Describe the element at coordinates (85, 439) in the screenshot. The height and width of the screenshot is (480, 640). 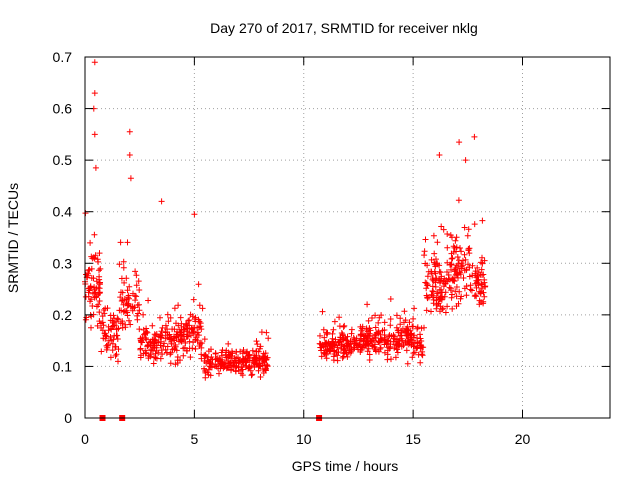
I see `x-tick-label: 0` at that location.